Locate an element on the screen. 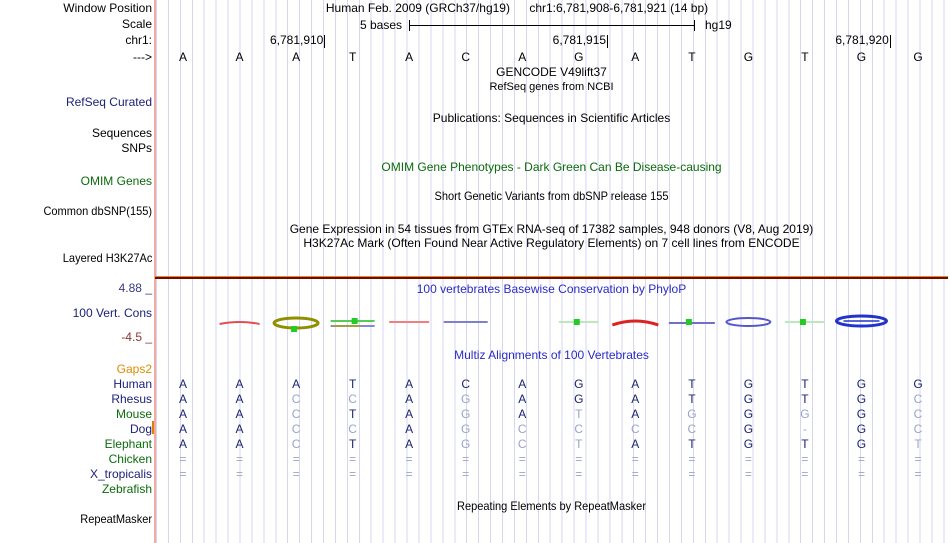  species-label-elephant: Elephant is located at coordinates (128, 444).